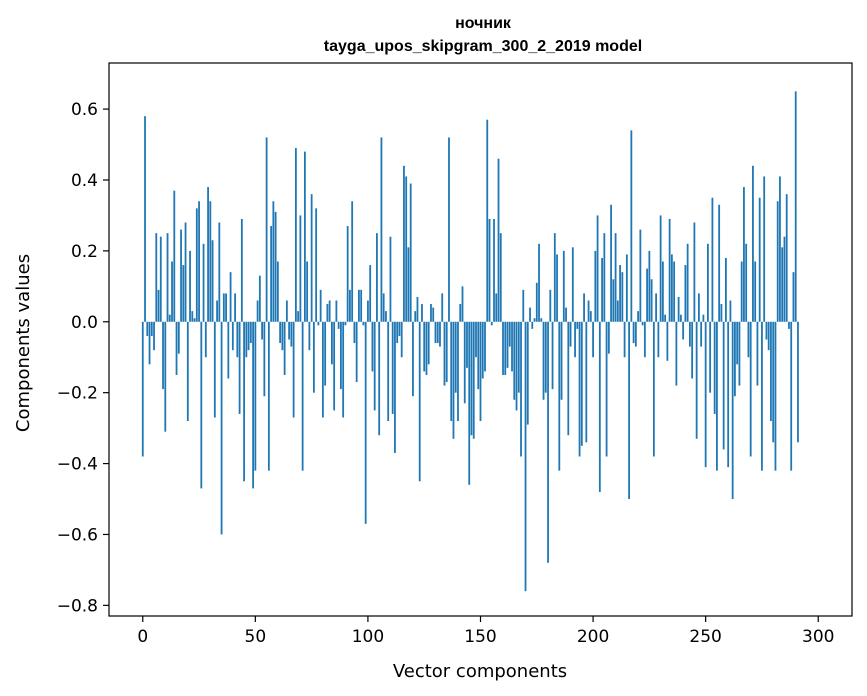  What do you see at coordinates (593, 637) in the screenshot?
I see `x-tick-label: 200` at bounding box center [593, 637].